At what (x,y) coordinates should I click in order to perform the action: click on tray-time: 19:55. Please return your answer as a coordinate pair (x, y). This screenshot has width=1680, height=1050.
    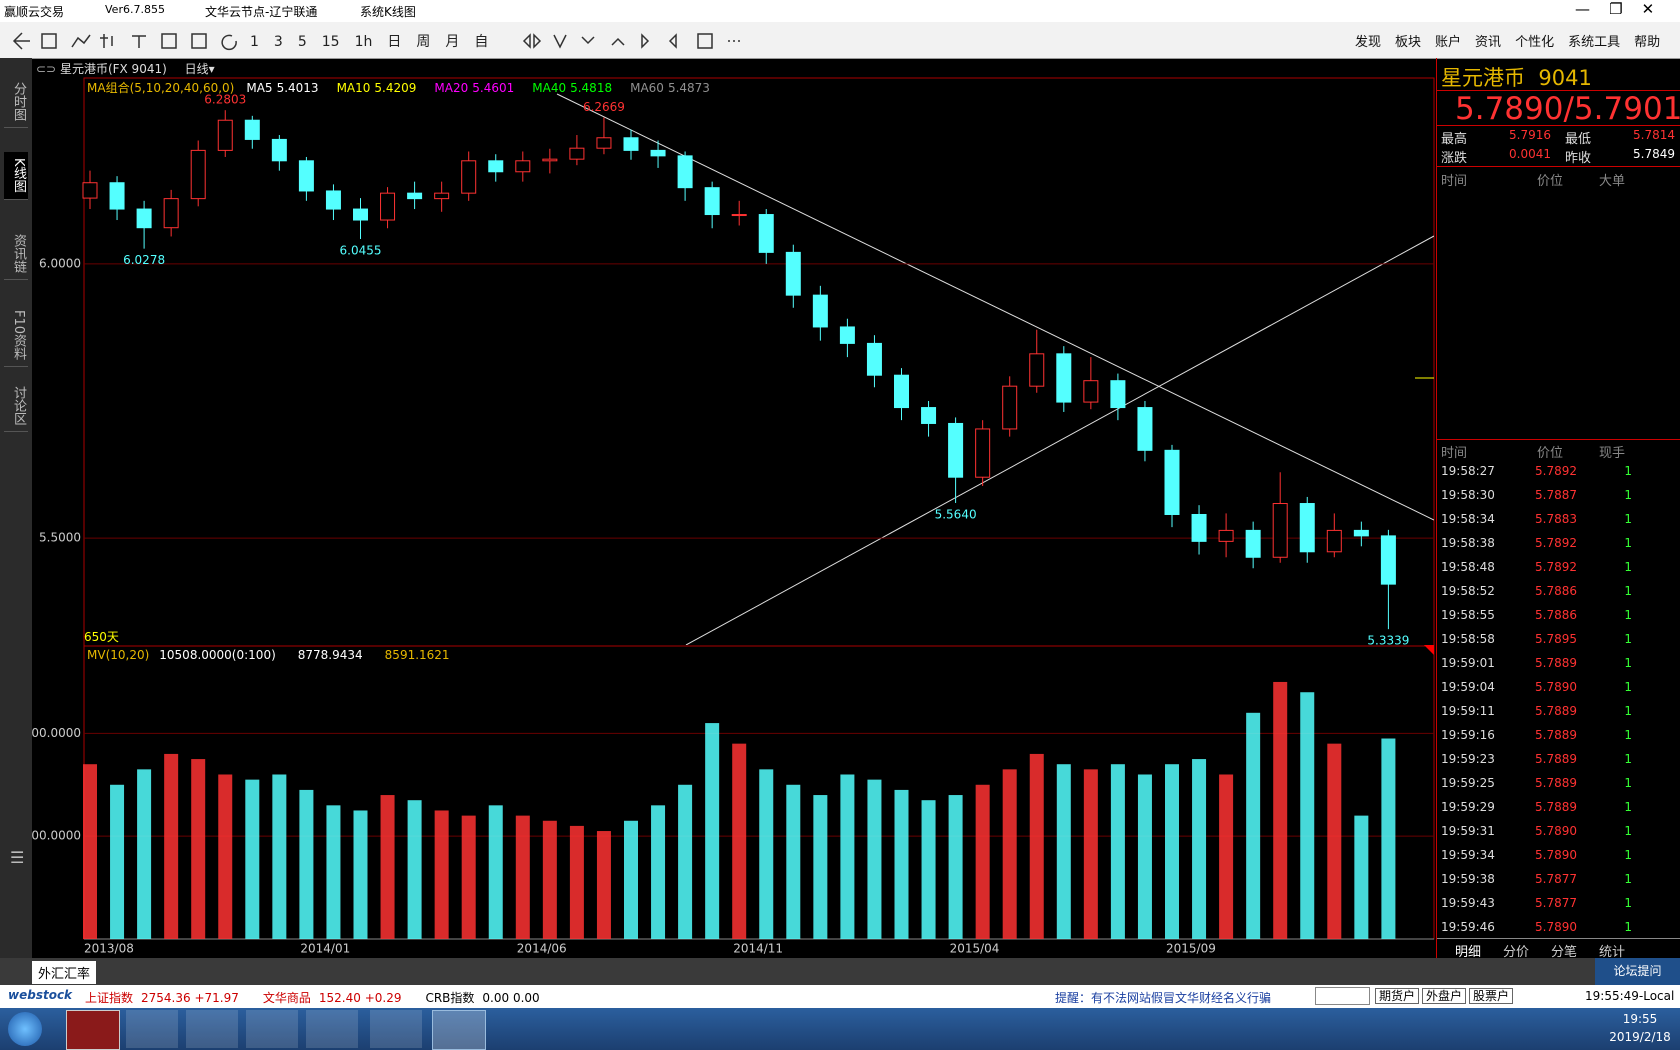
    Looking at the image, I should click on (1640, 1019).